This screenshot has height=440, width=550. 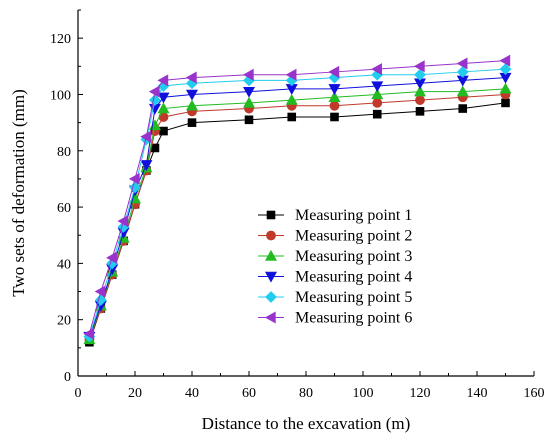 What do you see at coordinates (60, 39) in the screenshot?
I see `y-tick-label: 120` at bounding box center [60, 39].